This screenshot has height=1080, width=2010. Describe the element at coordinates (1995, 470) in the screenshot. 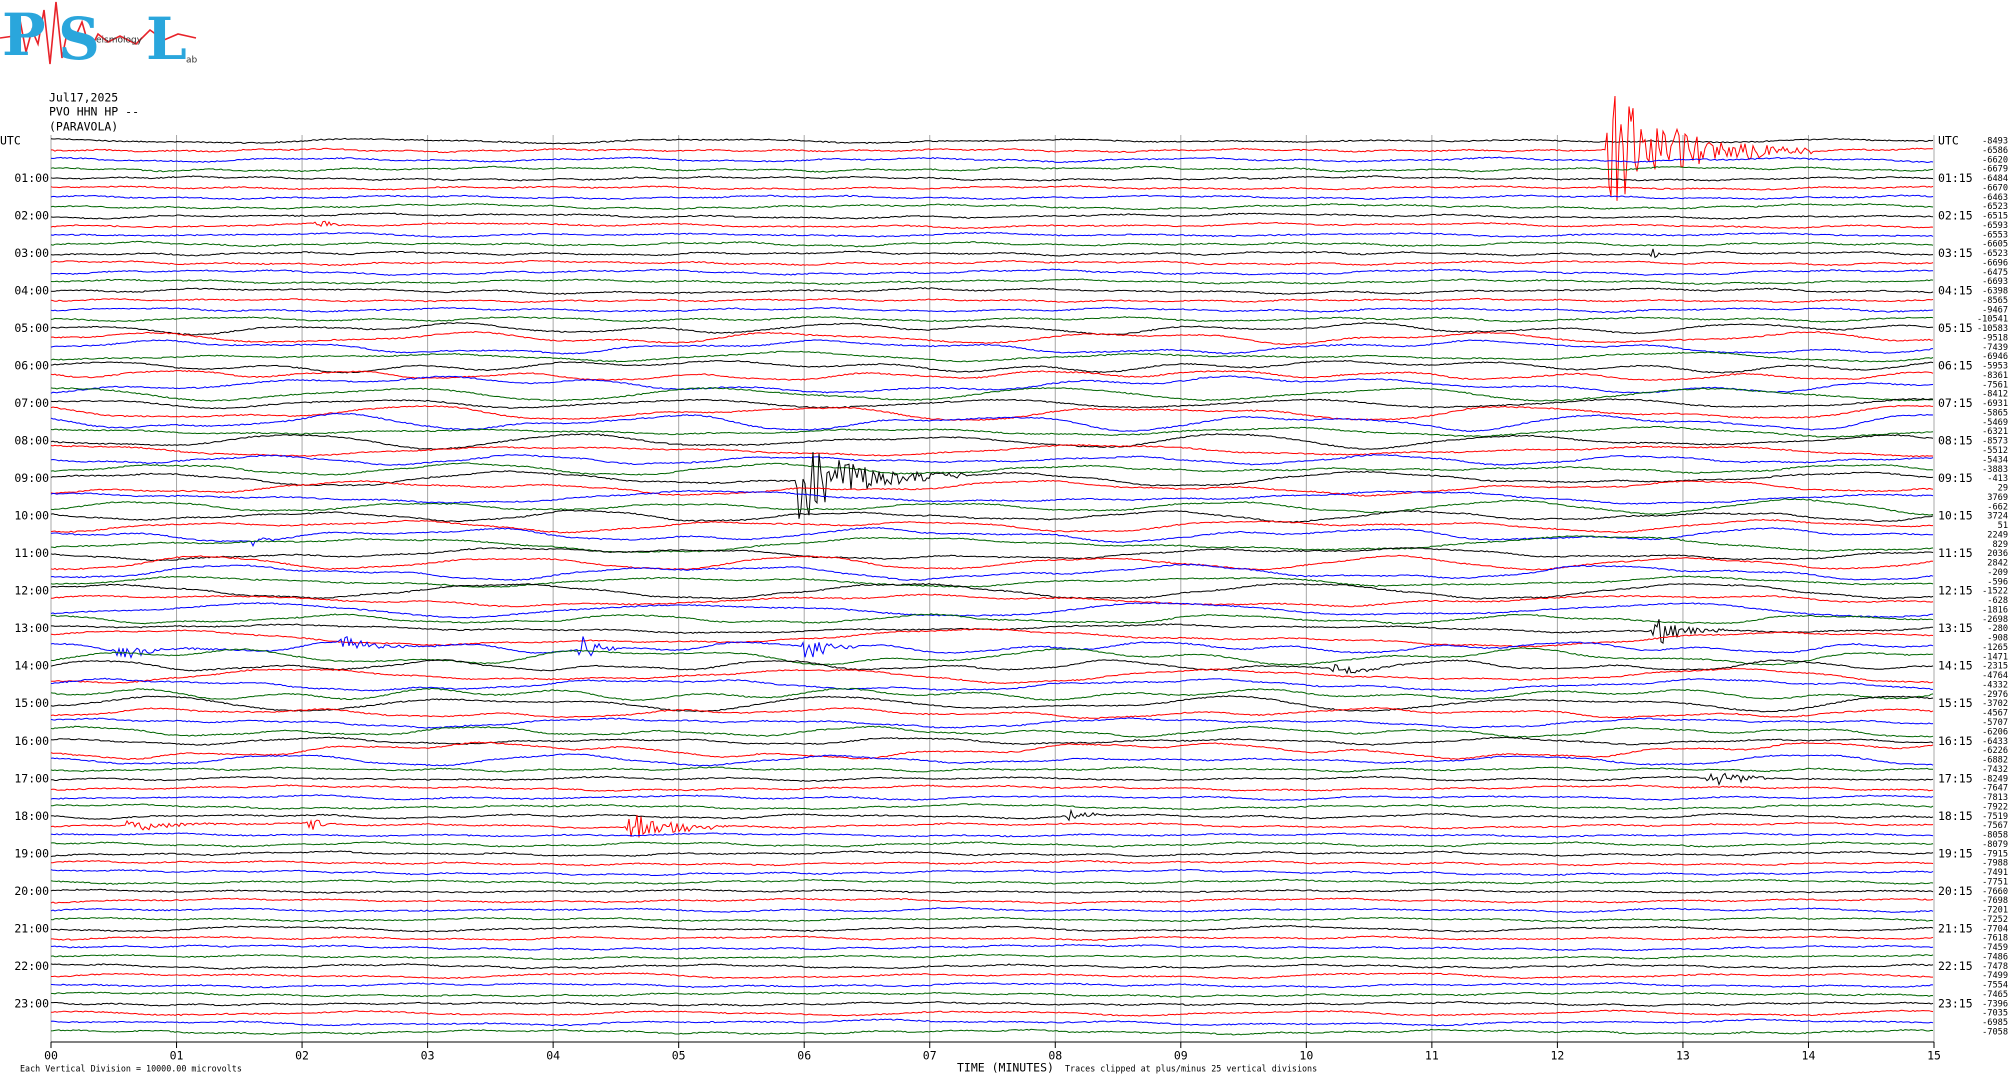

I see `trace-offset: -3883` at that location.